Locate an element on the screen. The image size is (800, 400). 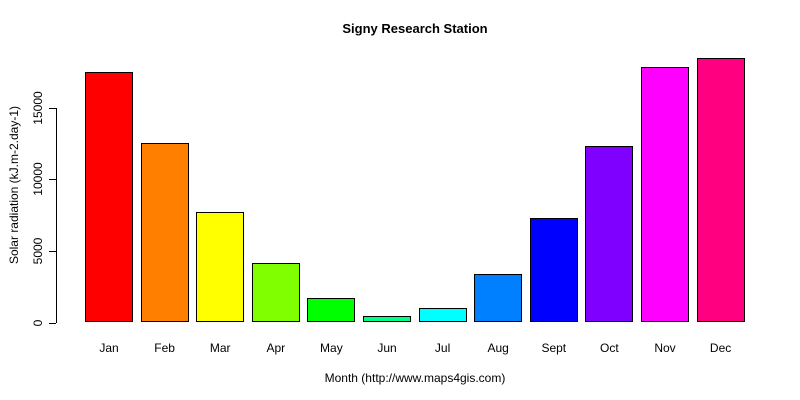
bar-mar is located at coordinates (220, 267).